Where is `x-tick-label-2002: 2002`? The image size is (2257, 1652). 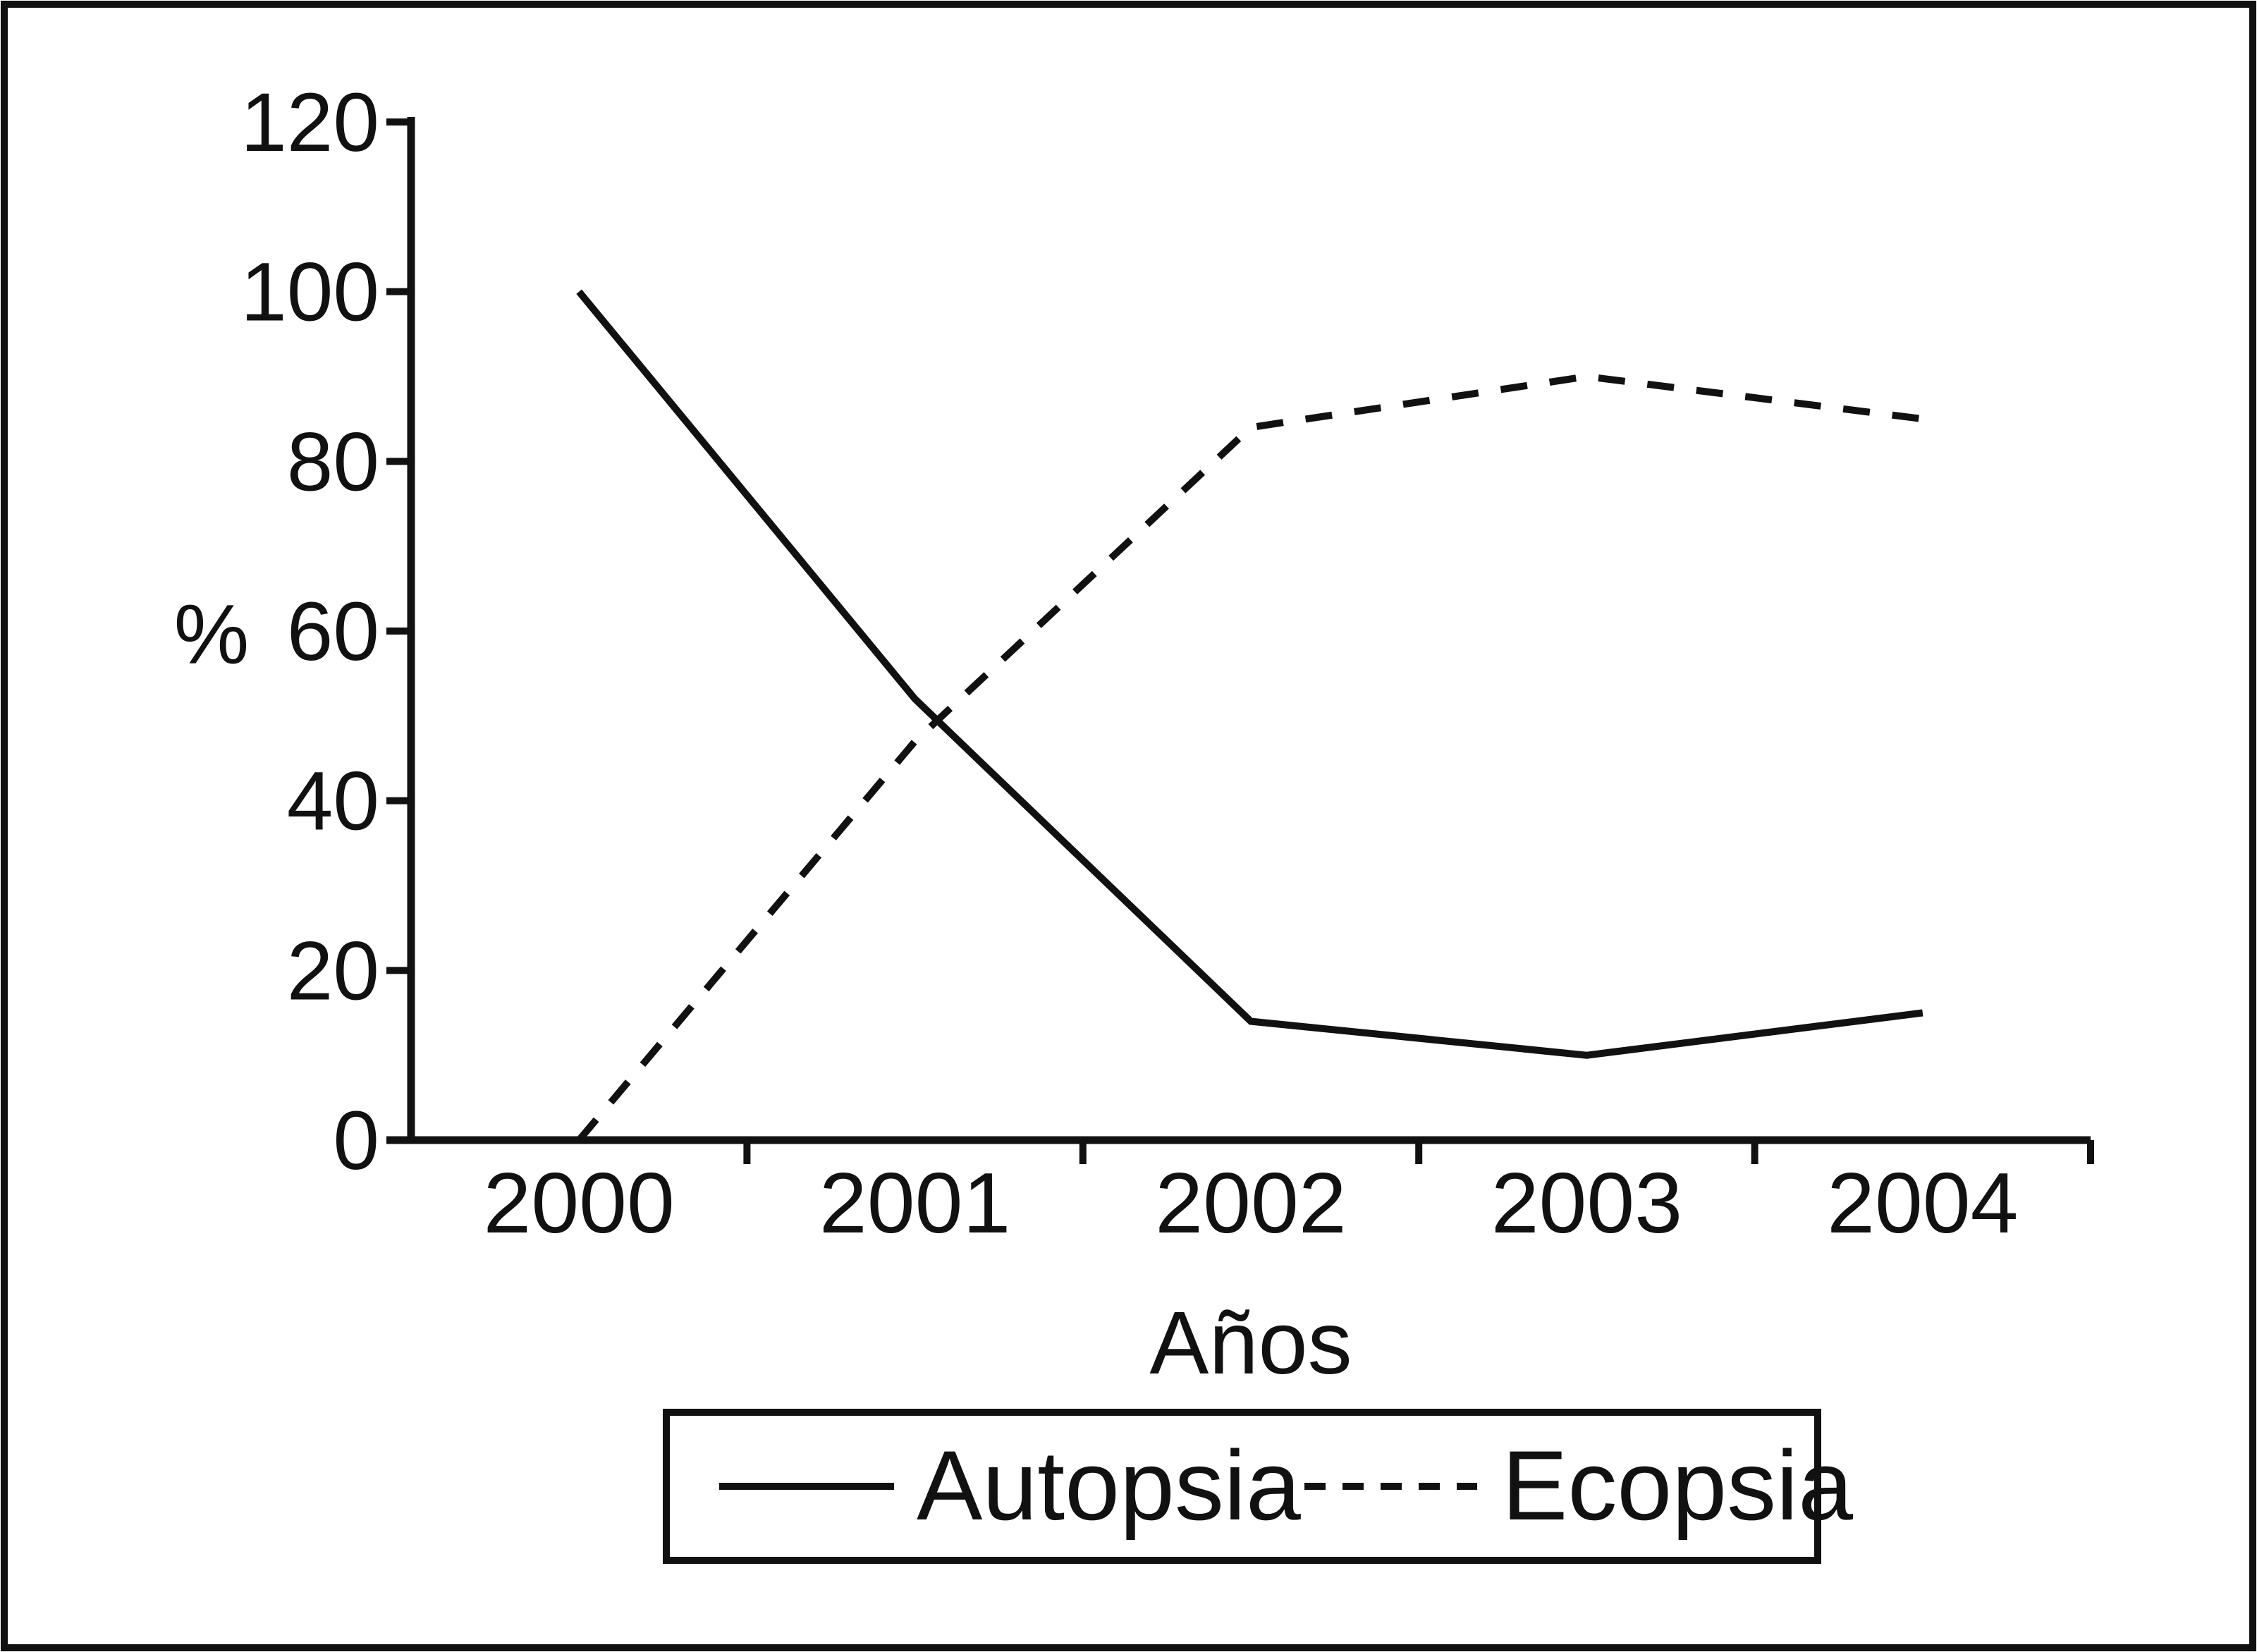
x-tick-label-2002: 2002 is located at coordinates (1250, 1203).